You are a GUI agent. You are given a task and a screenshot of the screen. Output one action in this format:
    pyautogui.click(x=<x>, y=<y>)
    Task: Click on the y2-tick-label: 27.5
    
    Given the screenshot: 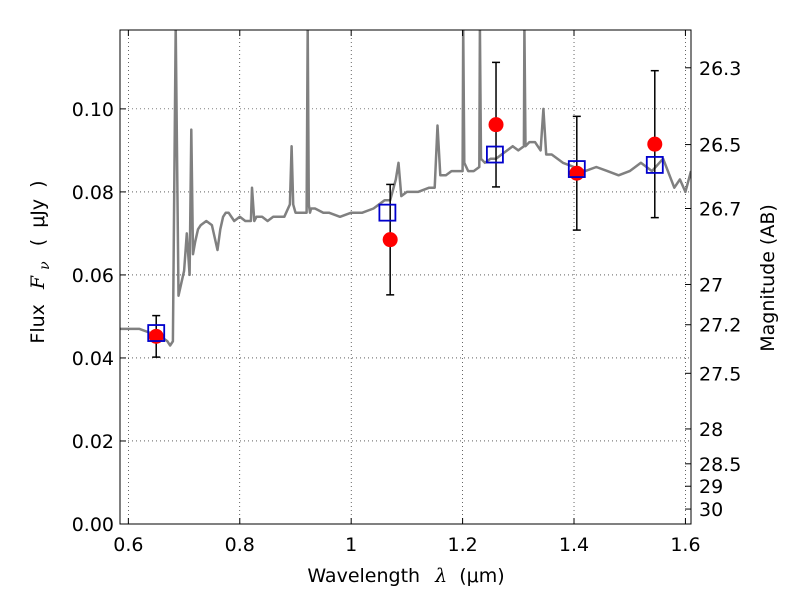 What is the action you would take?
    pyautogui.click(x=720, y=374)
    